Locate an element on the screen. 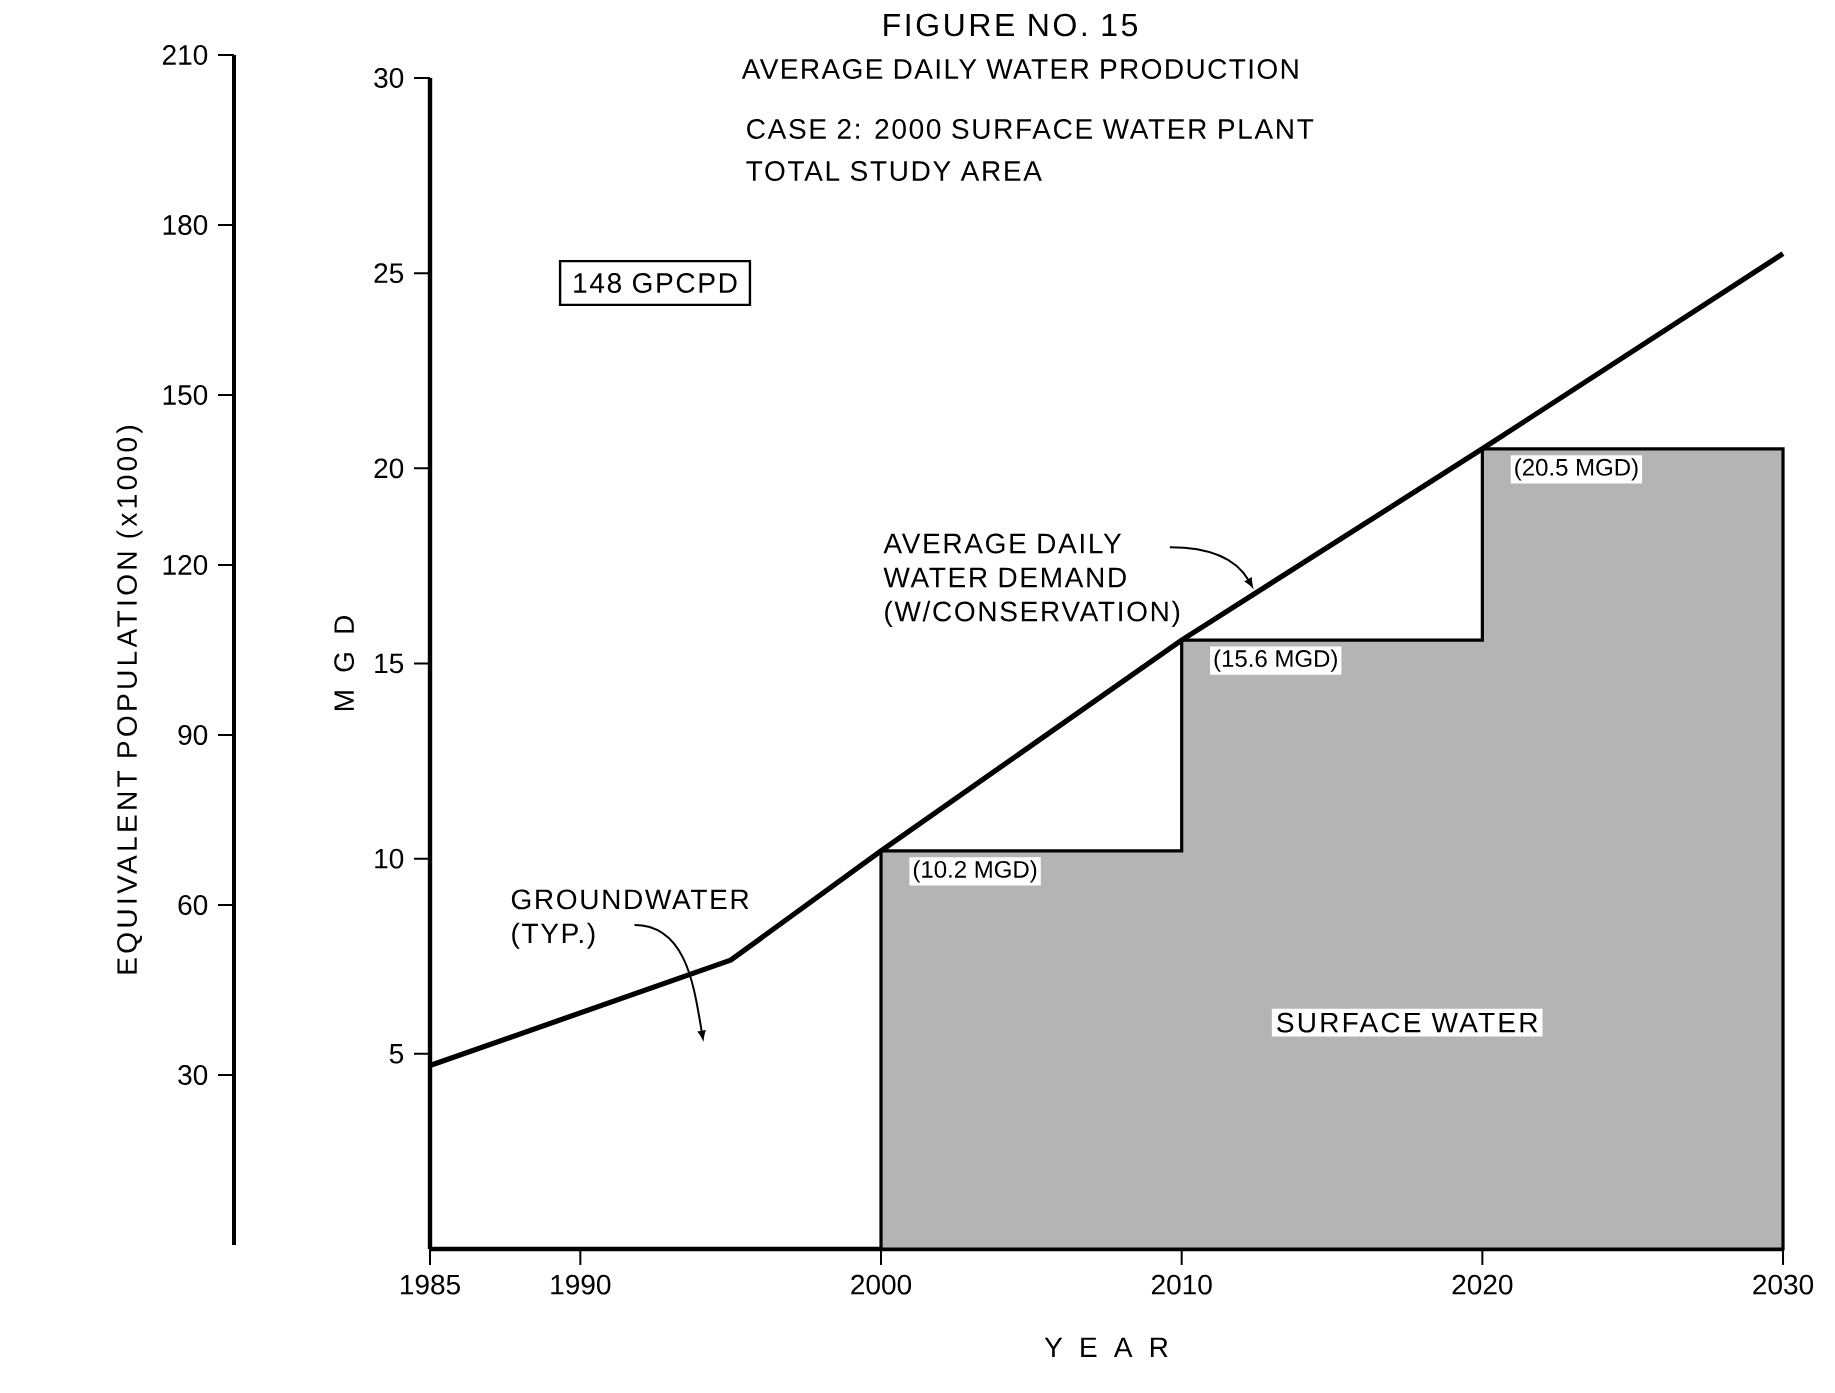 The width and height of the screenshot is (1835, 1393). x-axis-title: Y E A R is located at coordinates (1106, 1347).